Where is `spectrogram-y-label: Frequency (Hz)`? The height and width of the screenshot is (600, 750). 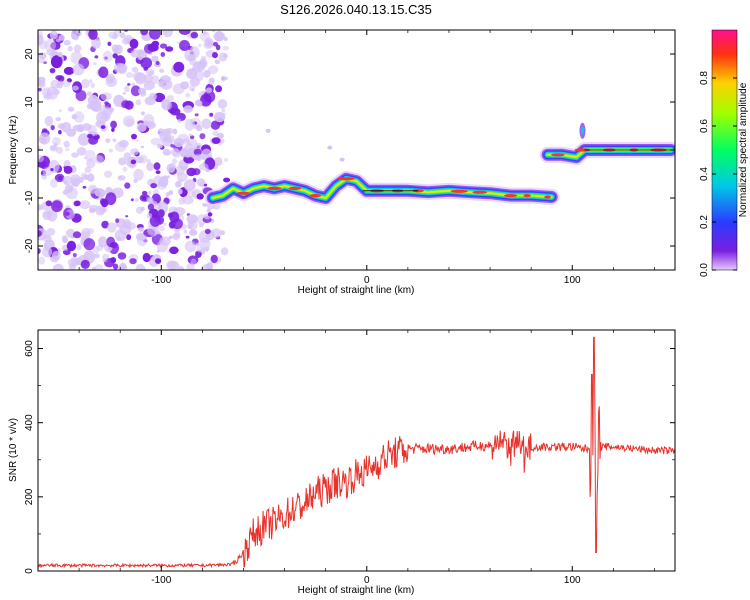 spectrogram-y-label: Frequency (Hz) is located at coordinates (13, 150).